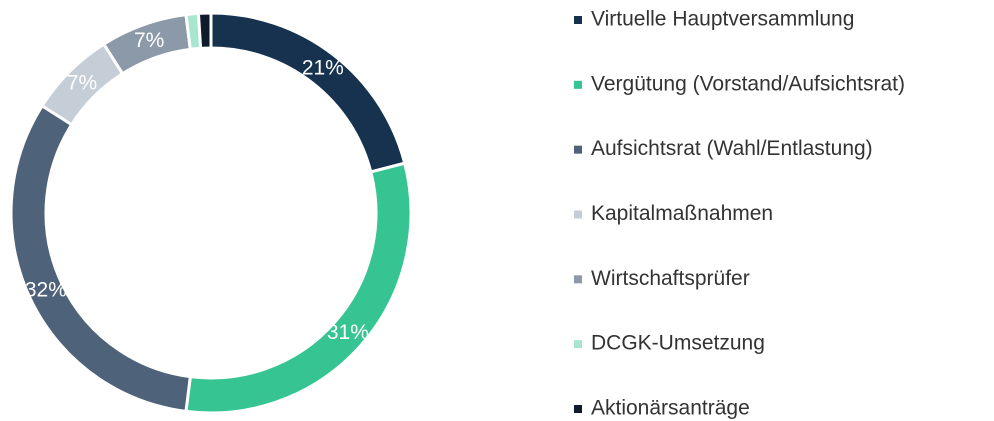  Describe the element at coordinates (732, 148) in the screenshot. I see `legend-label: Aufsichtsrat (Wahl/Entlastung)` at that location.